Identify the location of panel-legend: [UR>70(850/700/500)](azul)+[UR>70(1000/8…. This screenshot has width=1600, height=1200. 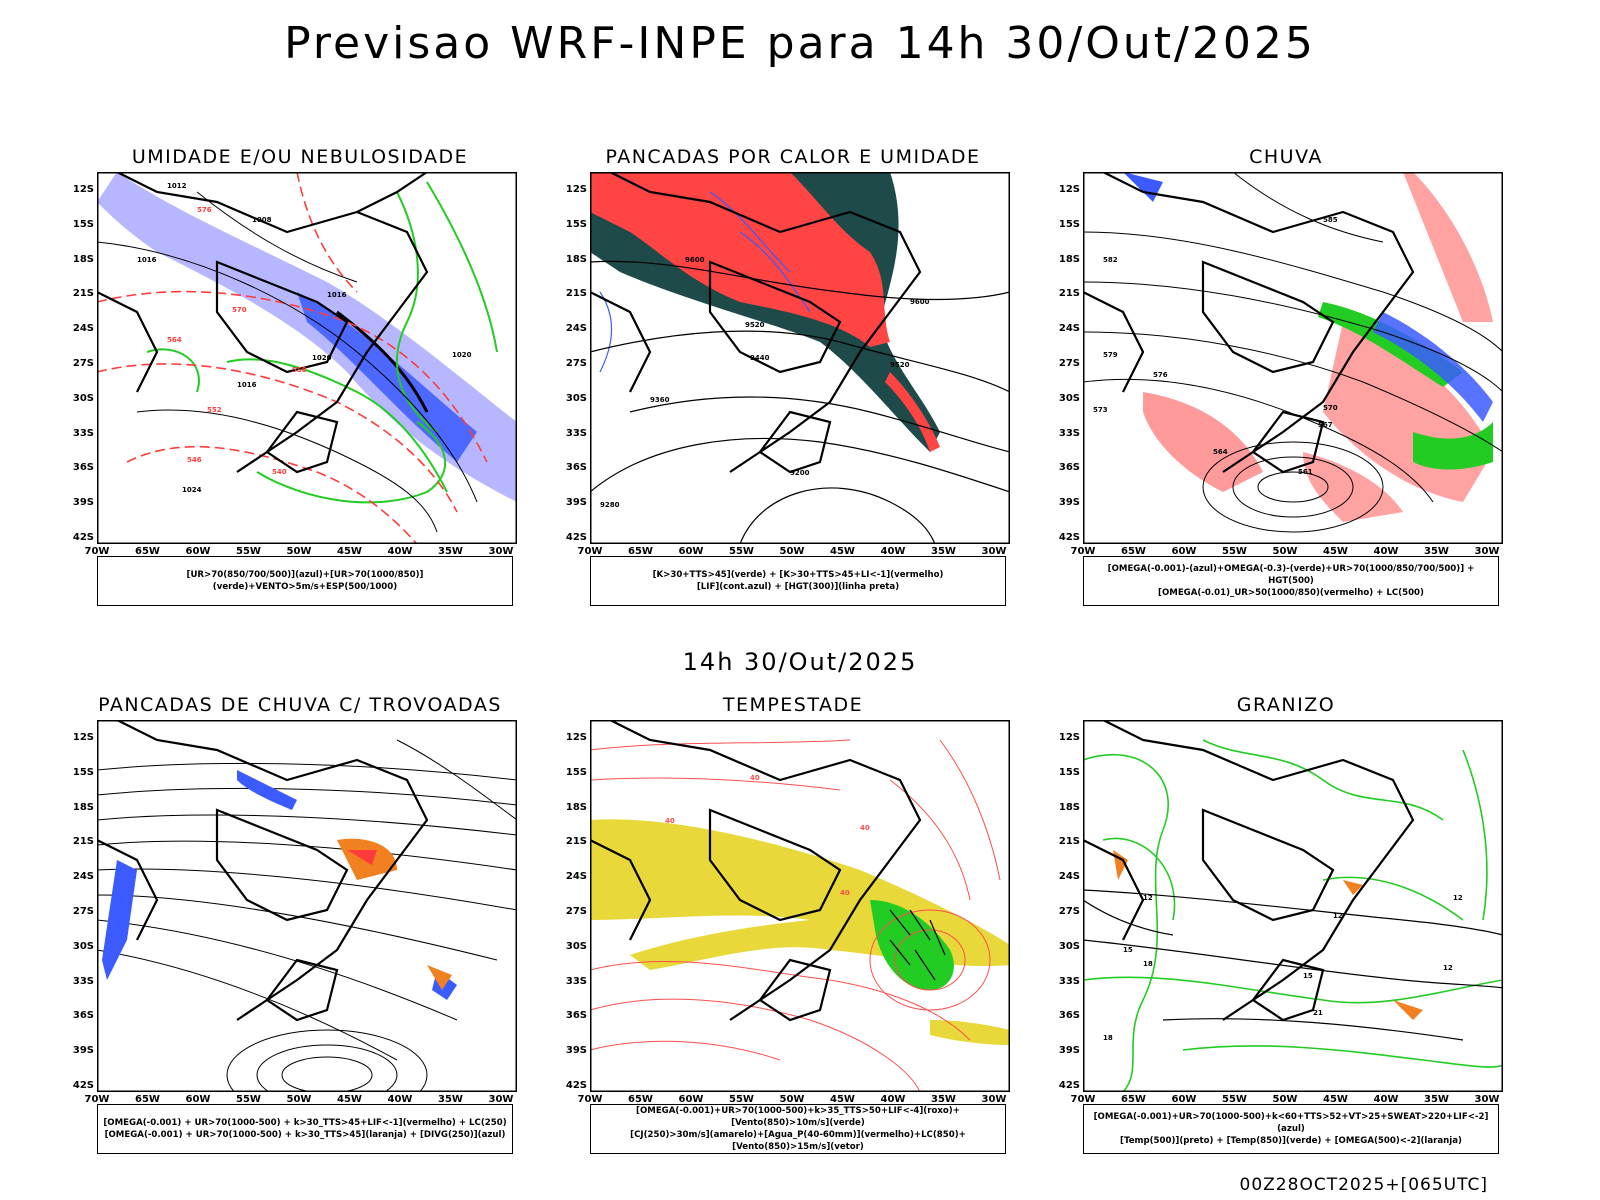
(305, 581).